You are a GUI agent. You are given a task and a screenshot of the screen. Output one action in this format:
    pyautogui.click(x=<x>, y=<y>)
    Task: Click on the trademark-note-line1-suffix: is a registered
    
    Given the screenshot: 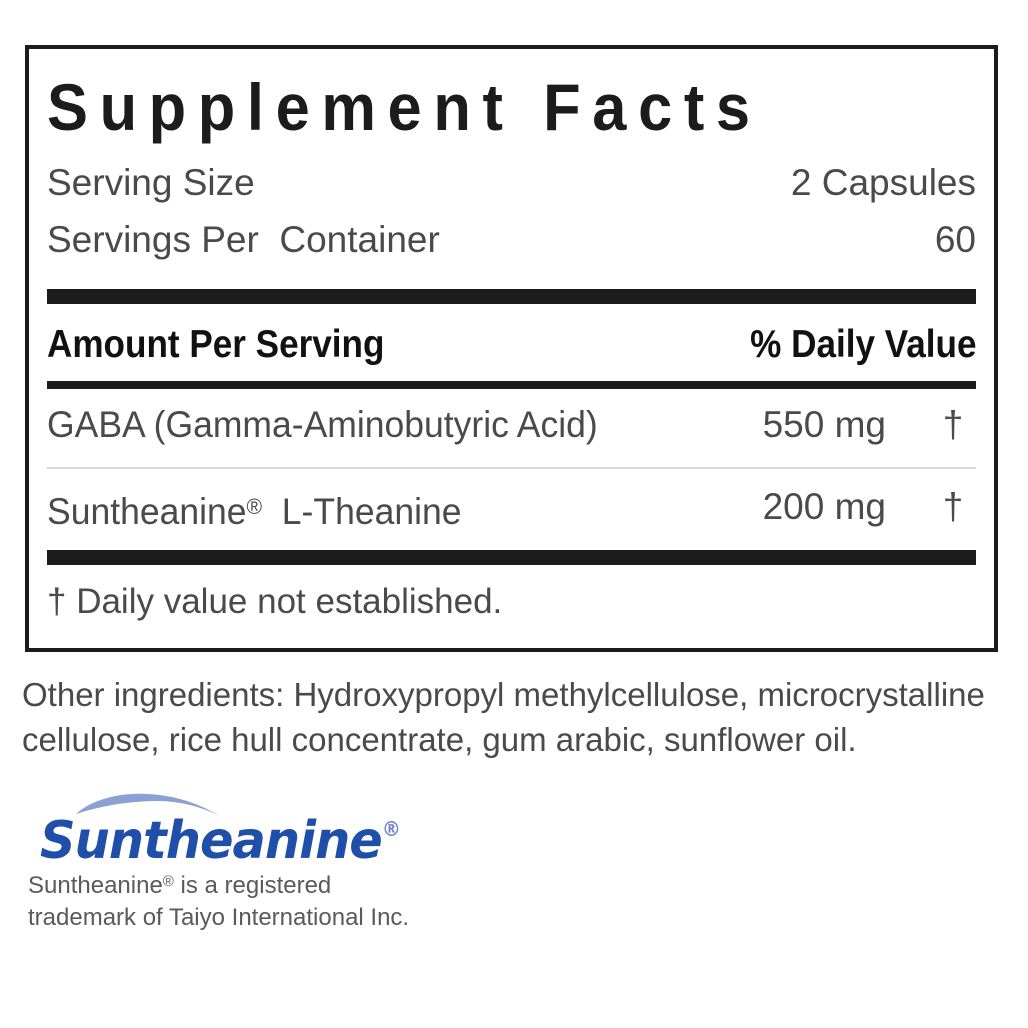 What is the action you would take?
    pyautogui.click(x=252, y=885)
    